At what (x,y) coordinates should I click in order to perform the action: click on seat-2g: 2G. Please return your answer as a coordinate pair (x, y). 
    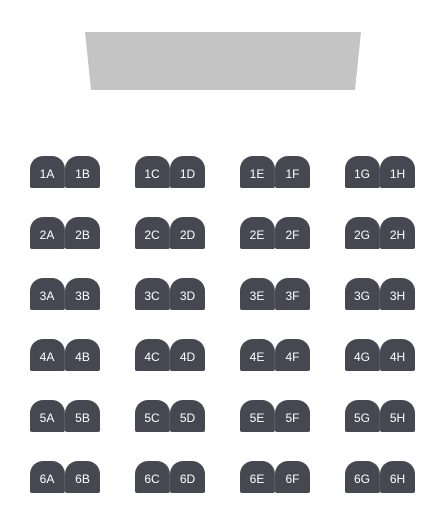
    Looking at the image, I should click on (362, 233).